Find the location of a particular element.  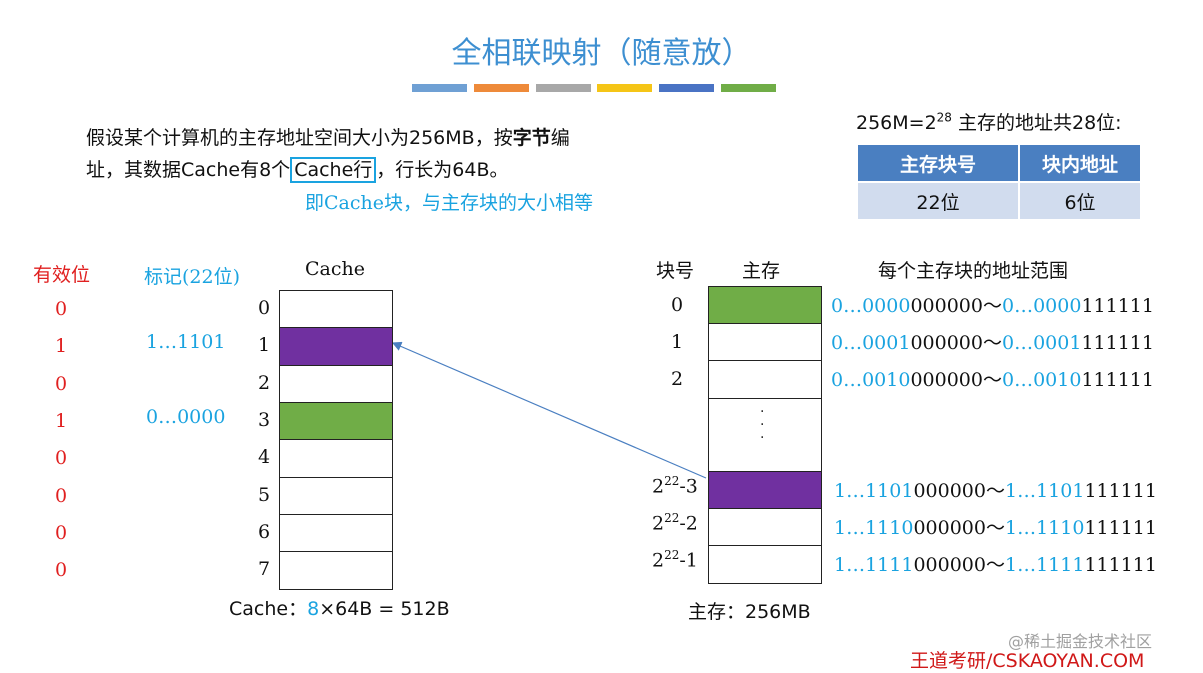

block-address-range: 0…0000000000～0…0000111111 is located at coordinates (992, 304).